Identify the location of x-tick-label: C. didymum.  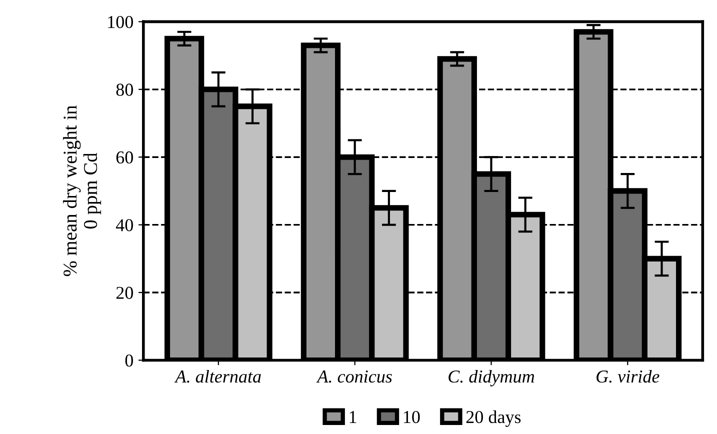
(491, 378).